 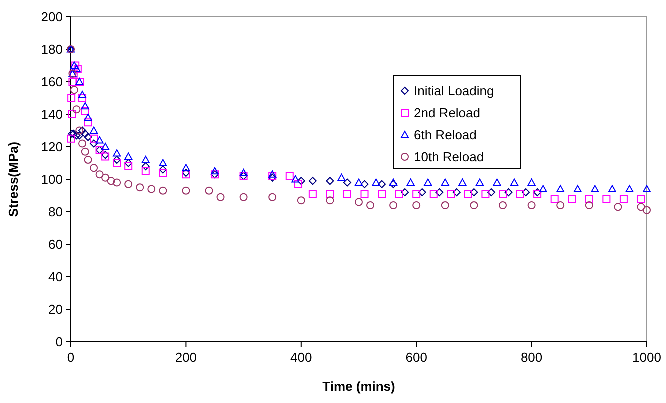 I want to click on y-axis-title: Stress(MPa), so click(x=13, y=180).